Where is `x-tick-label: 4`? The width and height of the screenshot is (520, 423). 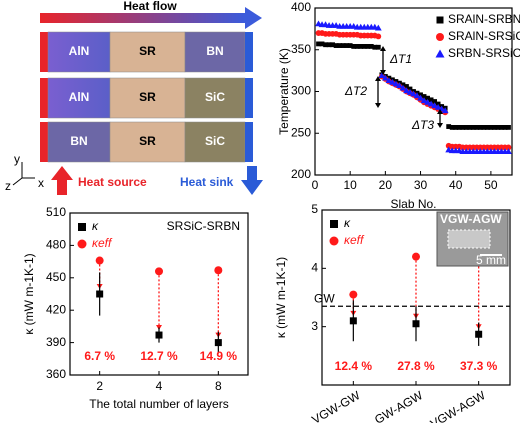 x-tick-label: 4 is located at coordinates (159, 386).